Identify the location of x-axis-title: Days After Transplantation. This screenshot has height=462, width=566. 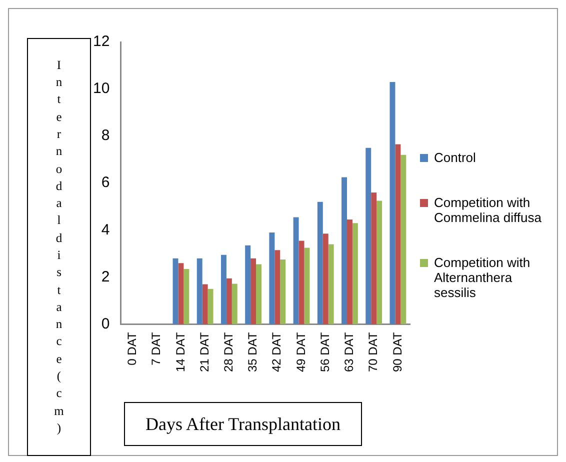
(243, 424).